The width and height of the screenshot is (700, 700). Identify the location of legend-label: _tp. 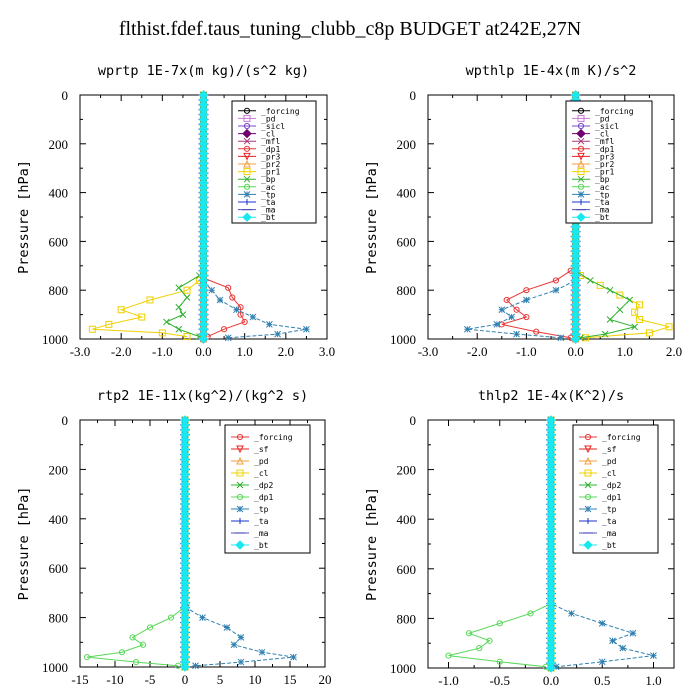
(602, 194).